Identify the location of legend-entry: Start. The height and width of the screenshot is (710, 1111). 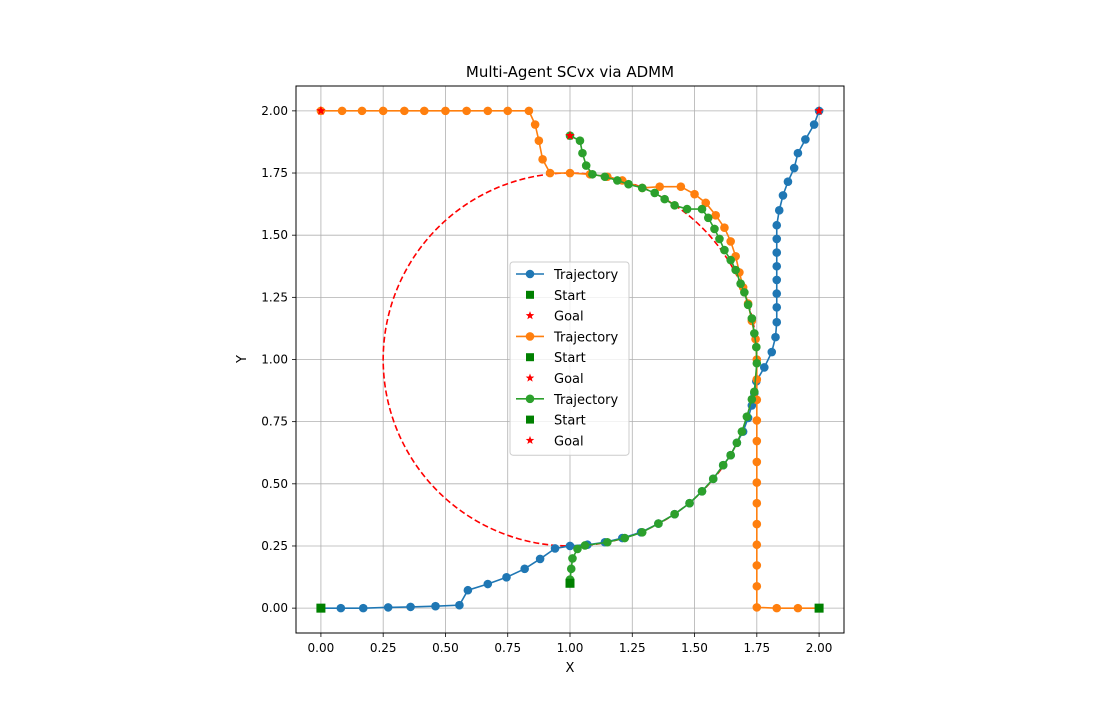
(556, 296).